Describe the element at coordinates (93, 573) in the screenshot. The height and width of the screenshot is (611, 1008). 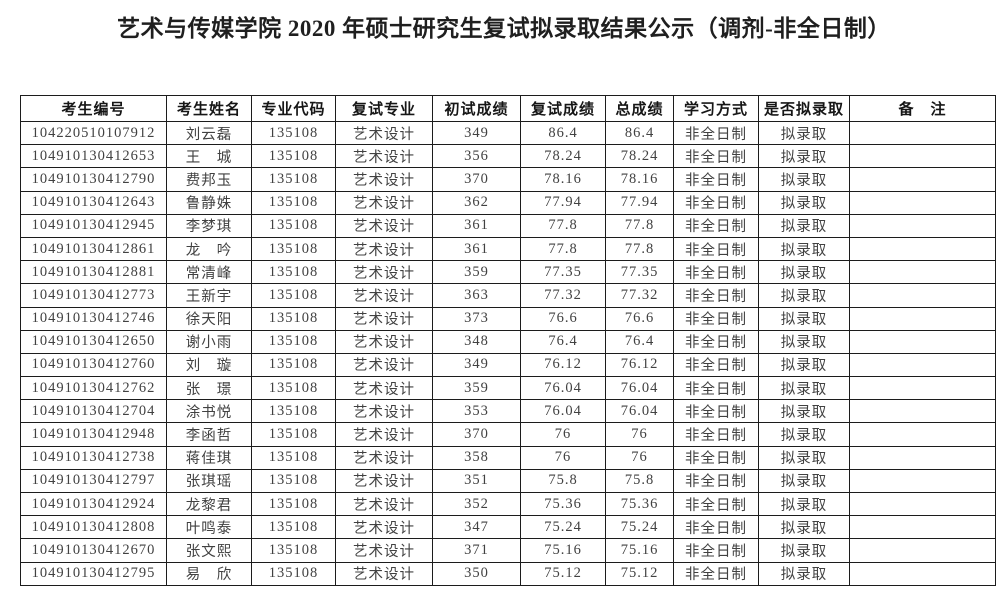
I see `table-cell: 104910130412795` at that location.